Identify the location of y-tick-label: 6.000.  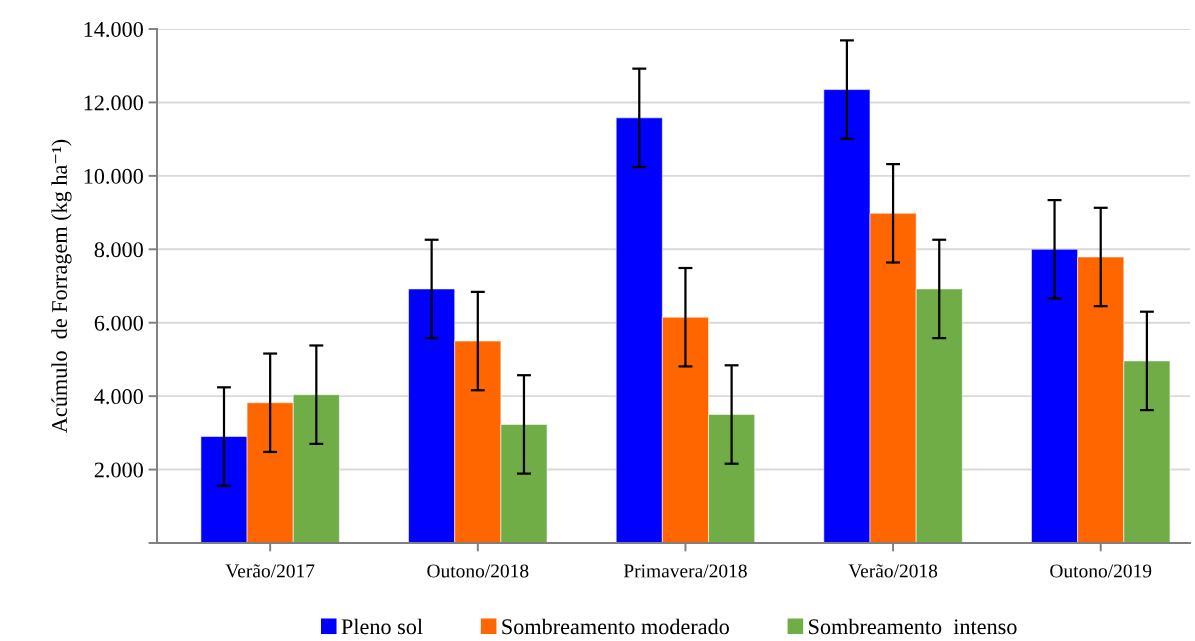
(118, 323).